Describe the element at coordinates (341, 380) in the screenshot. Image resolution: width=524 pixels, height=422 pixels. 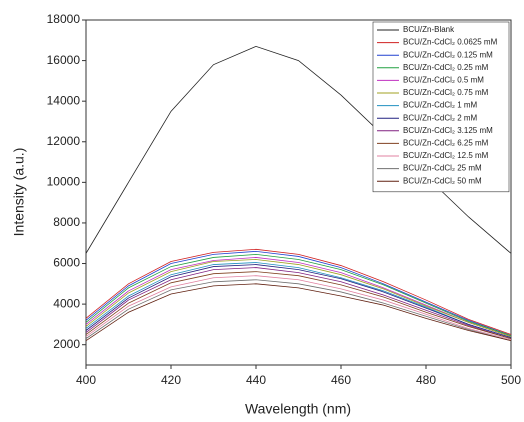
I see `x-tick-label: 460` at that location.